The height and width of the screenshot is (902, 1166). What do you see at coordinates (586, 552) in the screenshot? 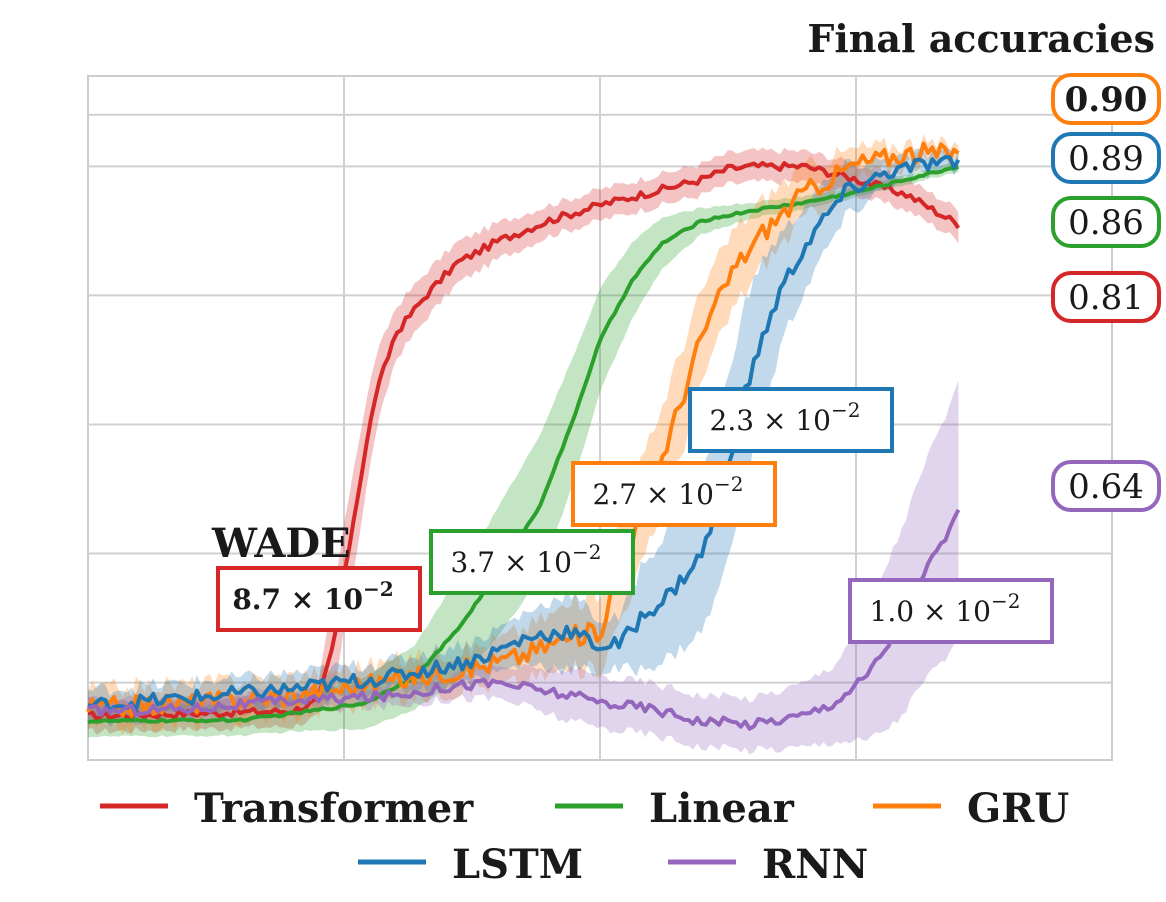
I see `linear-wade-exponent: −2` at bounding box center [586, 552].